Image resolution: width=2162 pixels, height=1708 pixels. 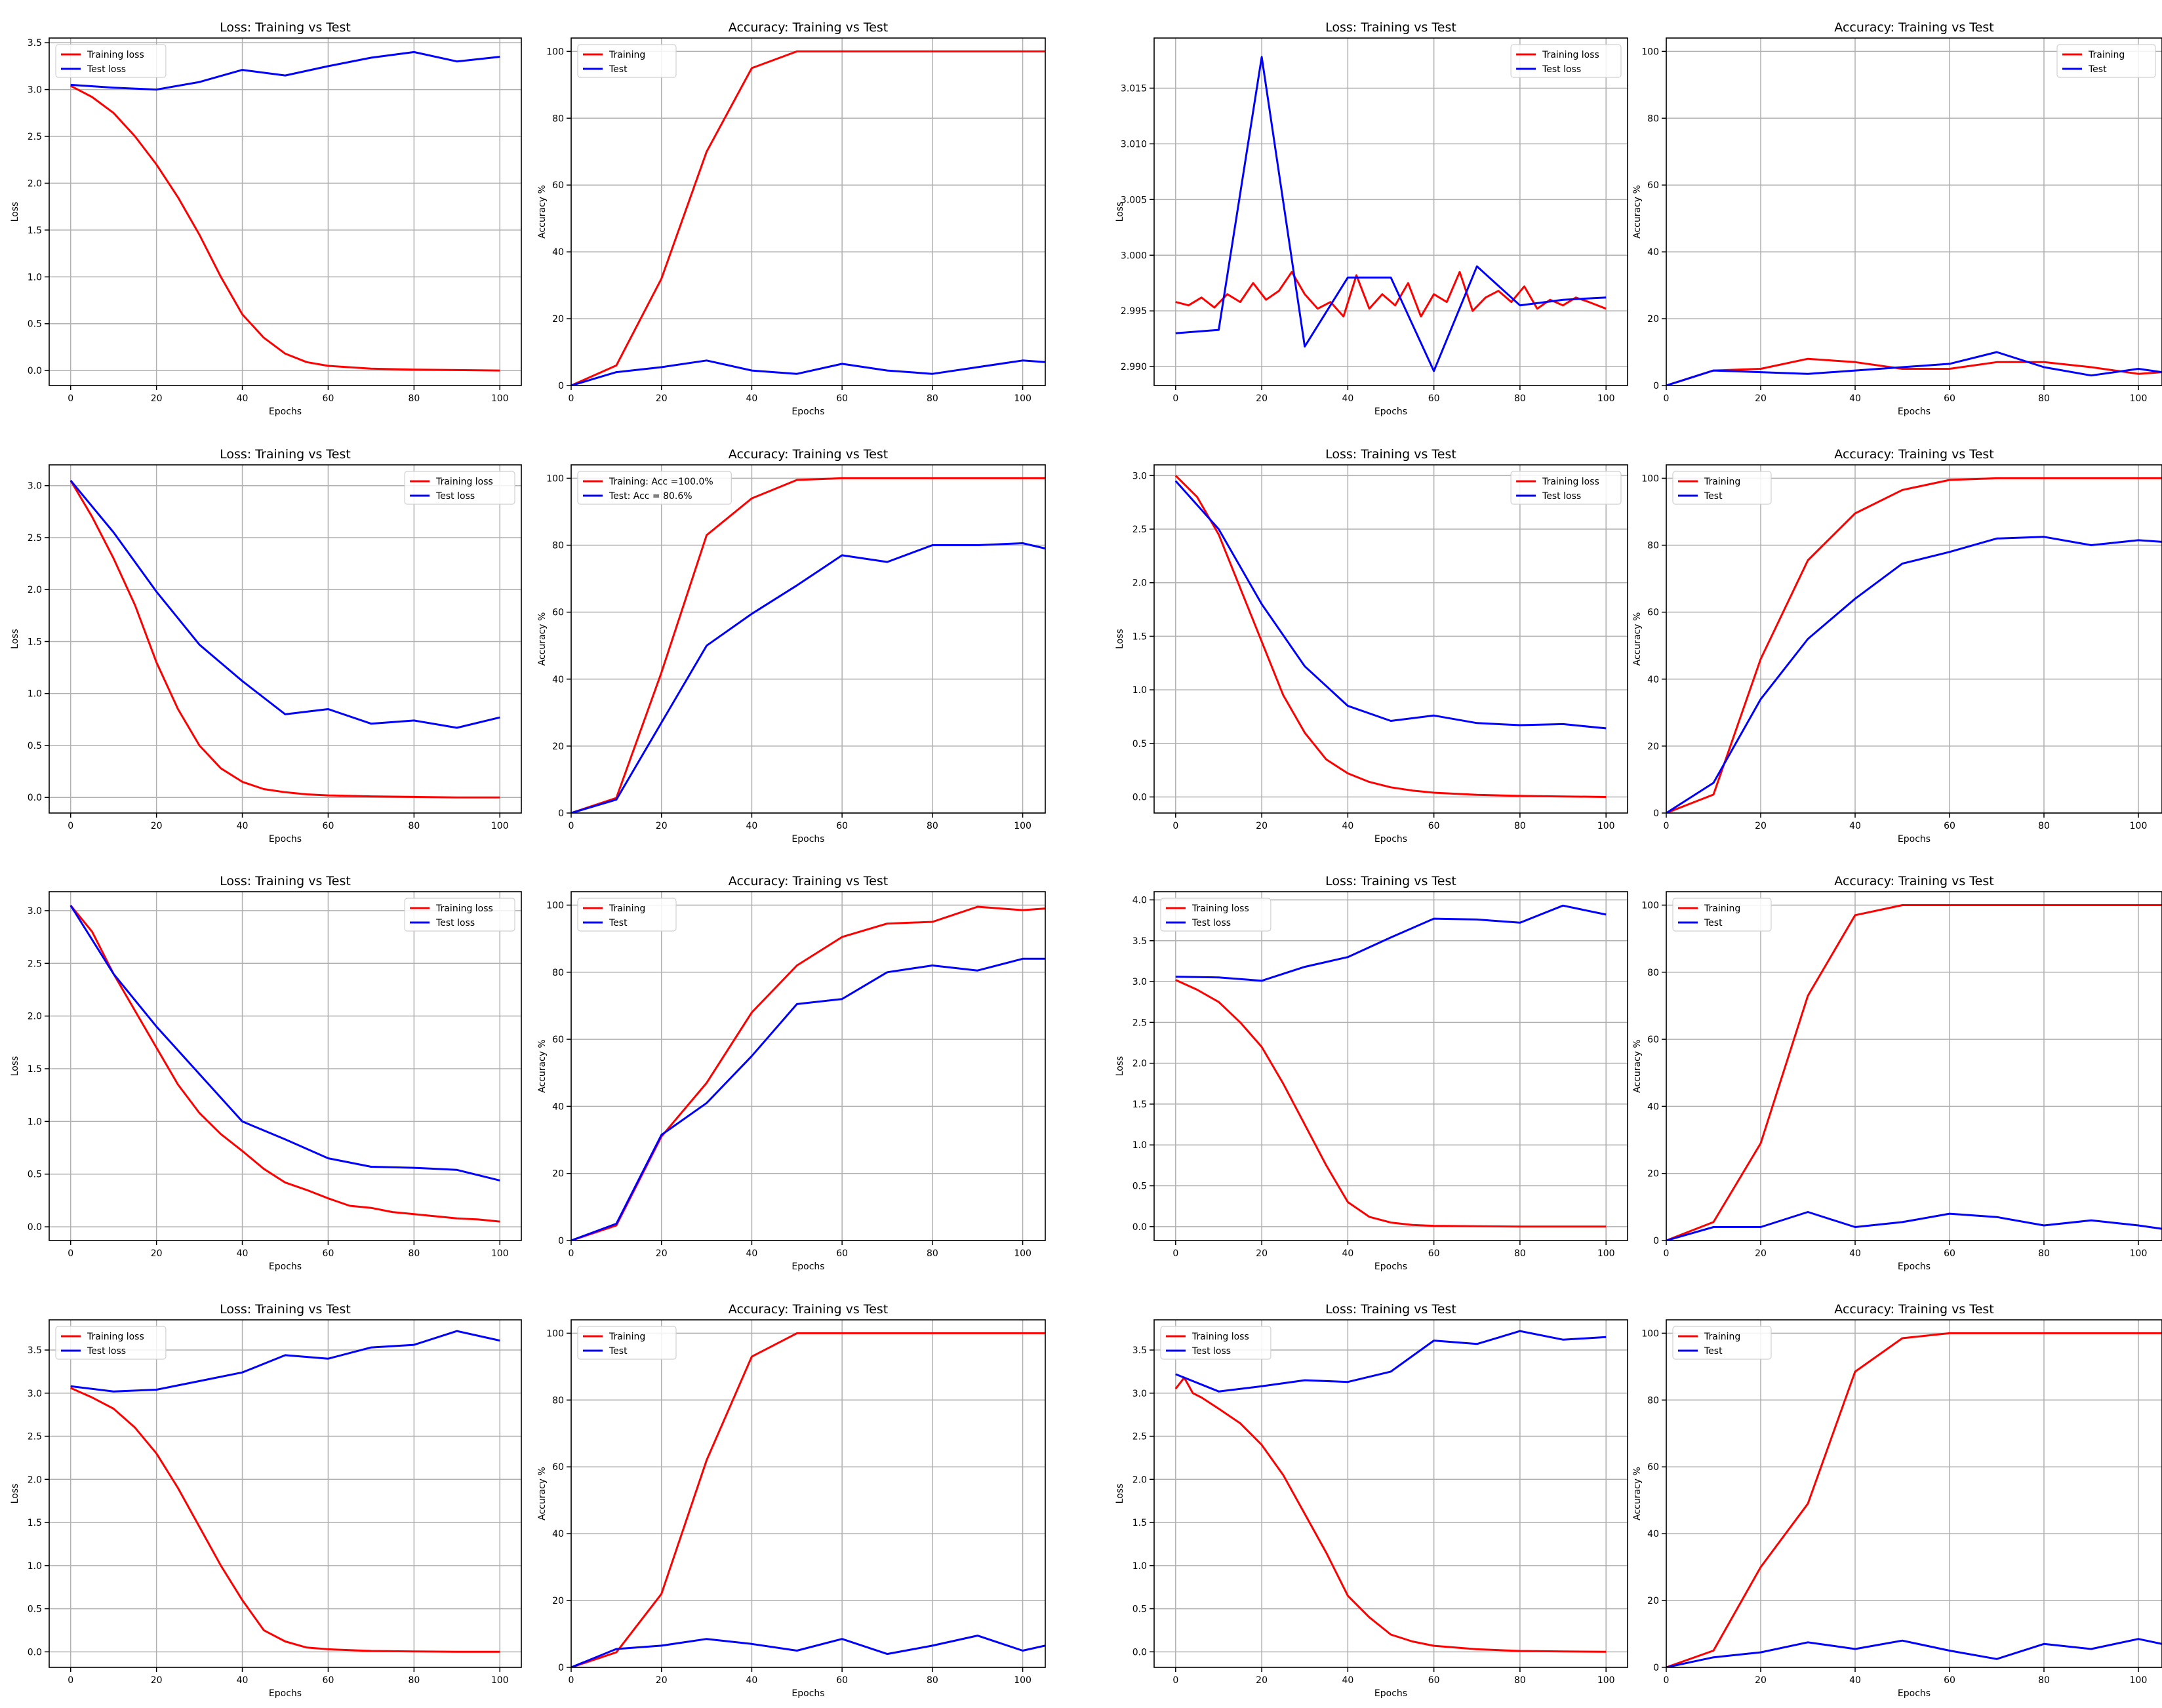 I want to click on y-axis-label: Loss, so click(x=15, y=639).